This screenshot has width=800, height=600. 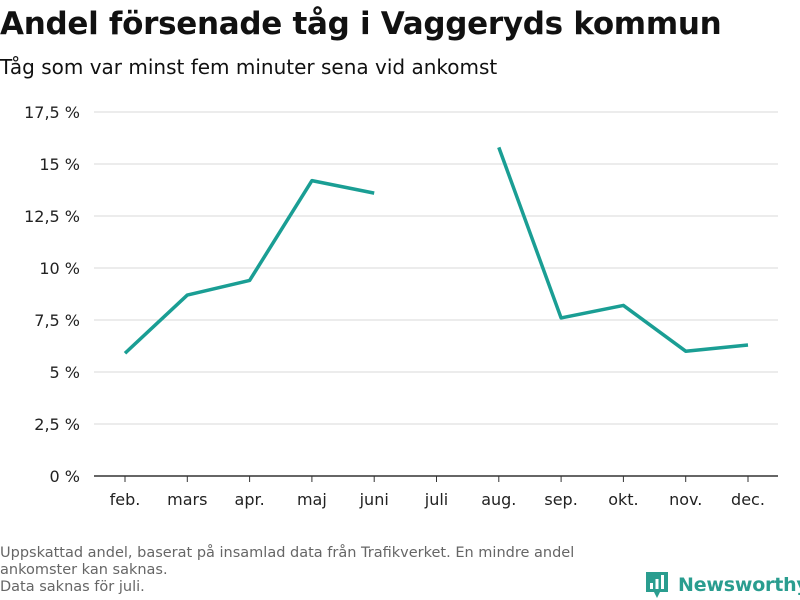 What do you see at coordinates (361, 24) in the screenshot?
I see `chart-title: Andel försenade tåg i Vaggeryds kommun` at bounding box center [361, 24].